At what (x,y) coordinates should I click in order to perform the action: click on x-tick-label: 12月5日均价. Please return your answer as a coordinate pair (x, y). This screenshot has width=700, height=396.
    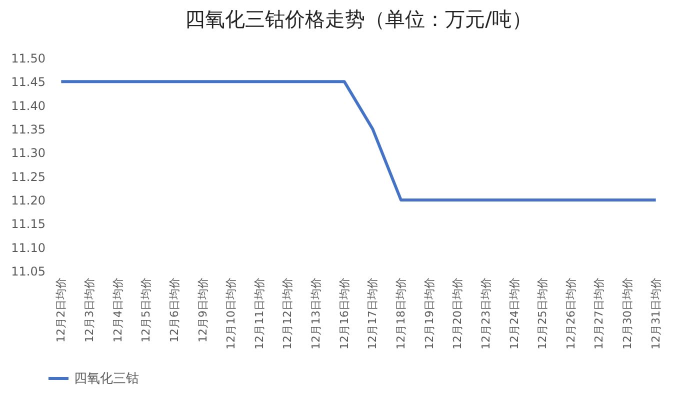
    Looking at the image, I should click on (146, 310).